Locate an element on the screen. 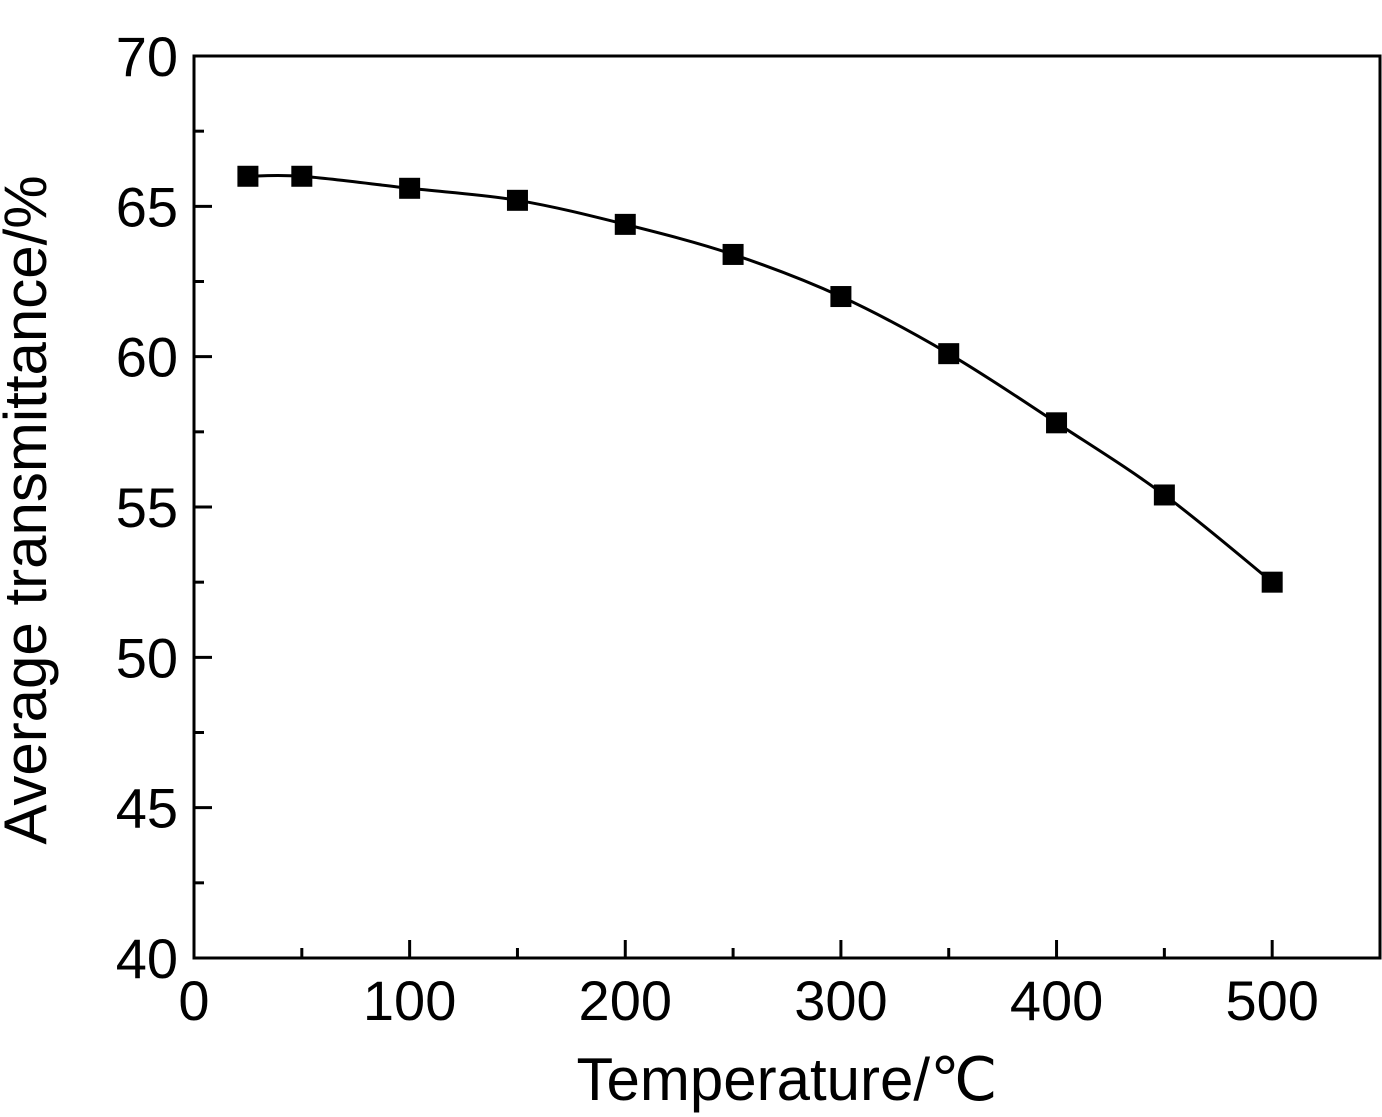 This screenshot has height=1117, width=1382. y-tick-label: 55 is located at coordinates (147, 507).